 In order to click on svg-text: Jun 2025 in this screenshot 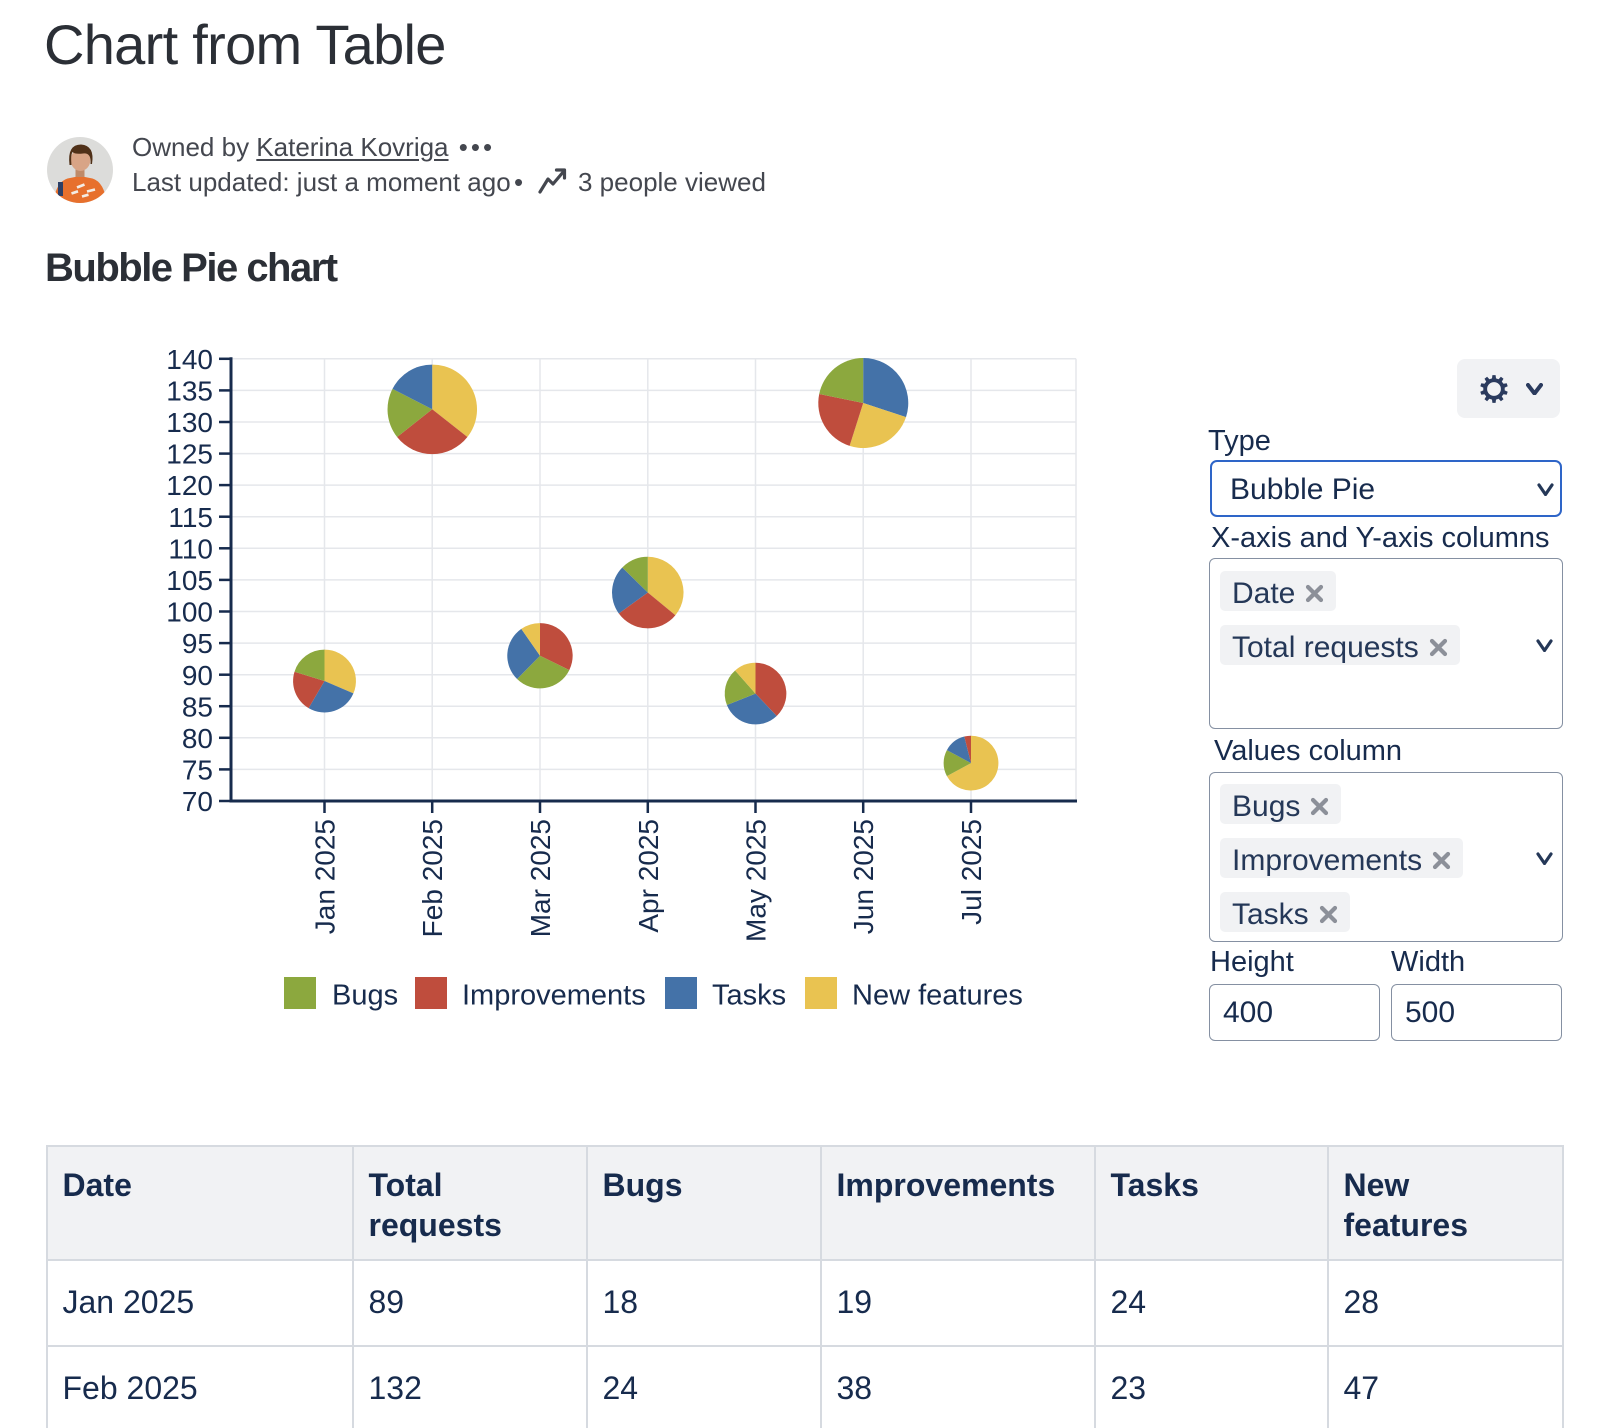, I will do `click(863, 876)`.